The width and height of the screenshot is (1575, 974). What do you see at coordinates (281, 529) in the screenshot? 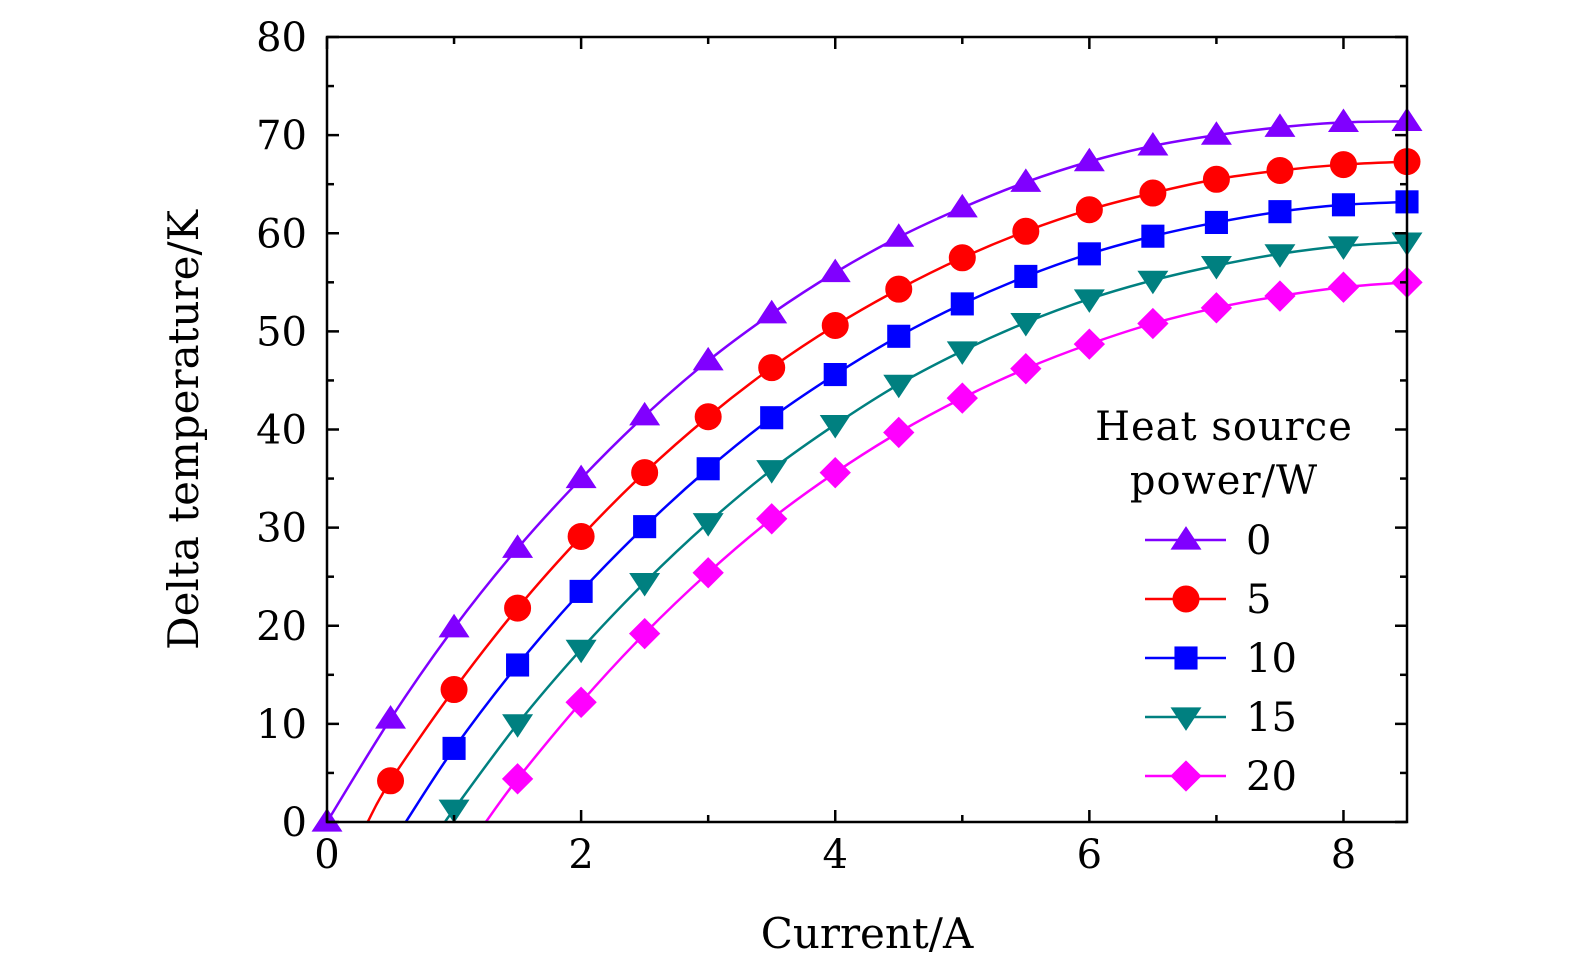
I see `y-tick-label: 30` at bounding box center [281, 529].